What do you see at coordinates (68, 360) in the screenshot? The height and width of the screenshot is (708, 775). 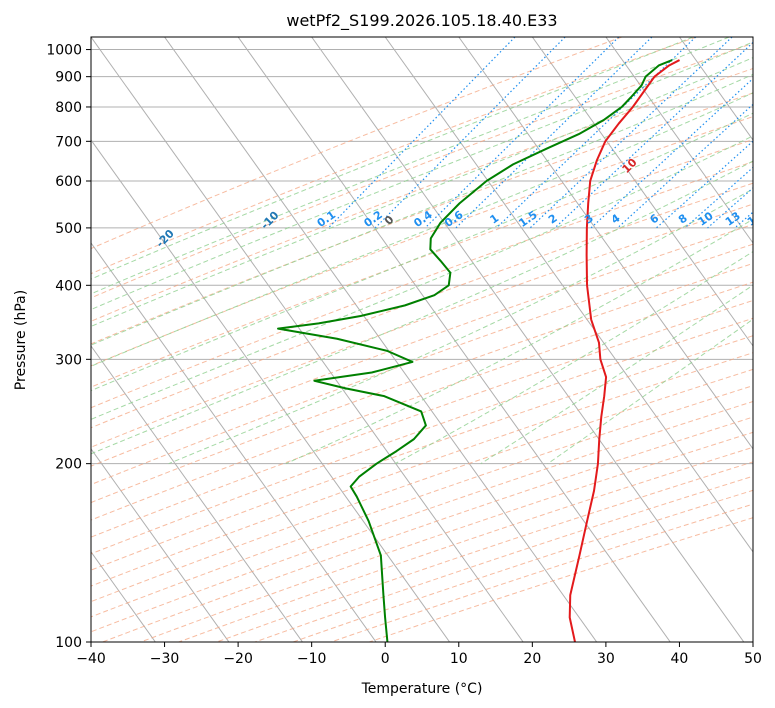 I see `y-tick-label: 300` at bounding box center [68, 360].